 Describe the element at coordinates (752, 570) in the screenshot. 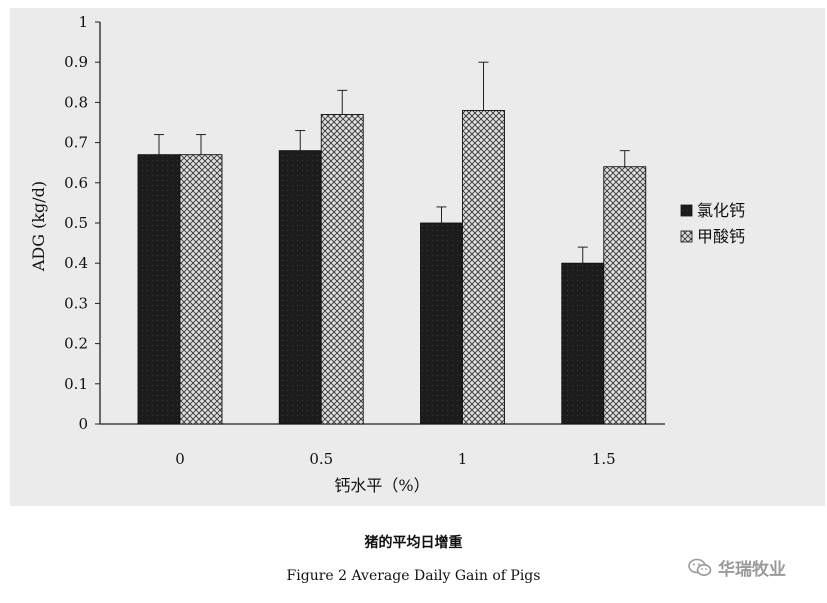

I see `watermark-text: 华瑞牧业` at that location.